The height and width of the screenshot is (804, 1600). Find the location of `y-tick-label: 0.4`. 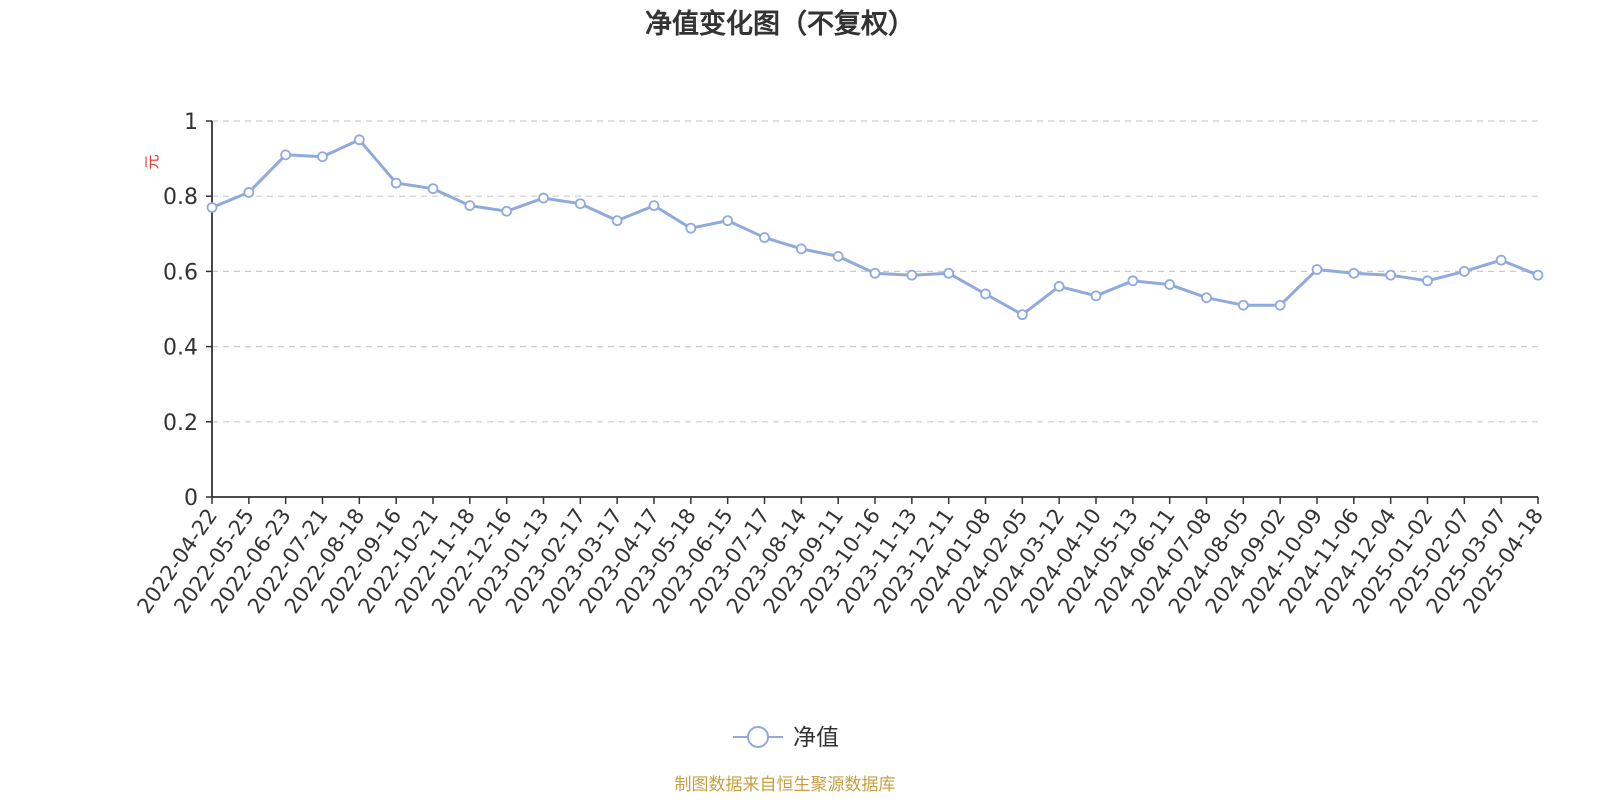

y-tick-label: 0.4 is located at coordinates (180, 348).